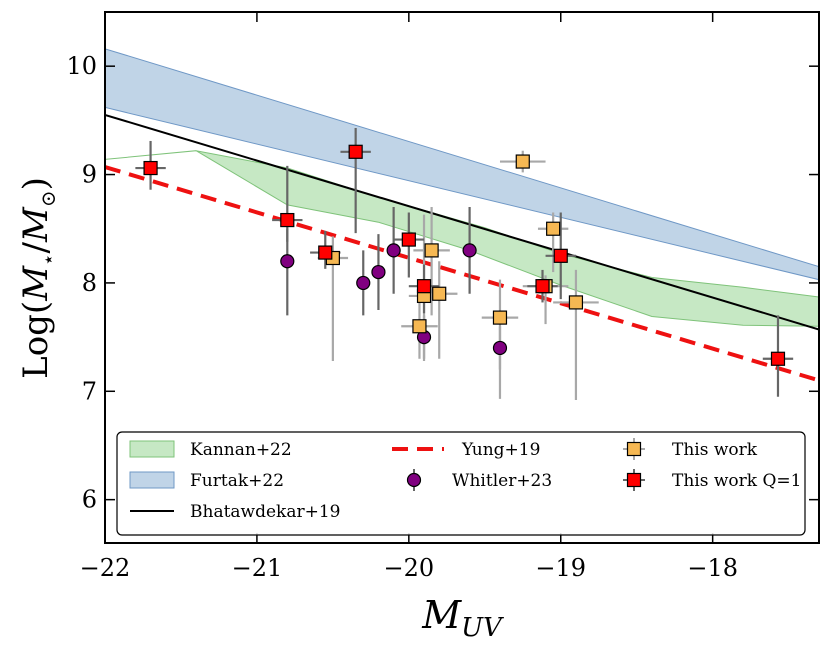  What do you see at coordinates (237, 481) in the screenshot?
I see `legend-label-furtak-22: Furtak+22` at bounding box center [237, 481].